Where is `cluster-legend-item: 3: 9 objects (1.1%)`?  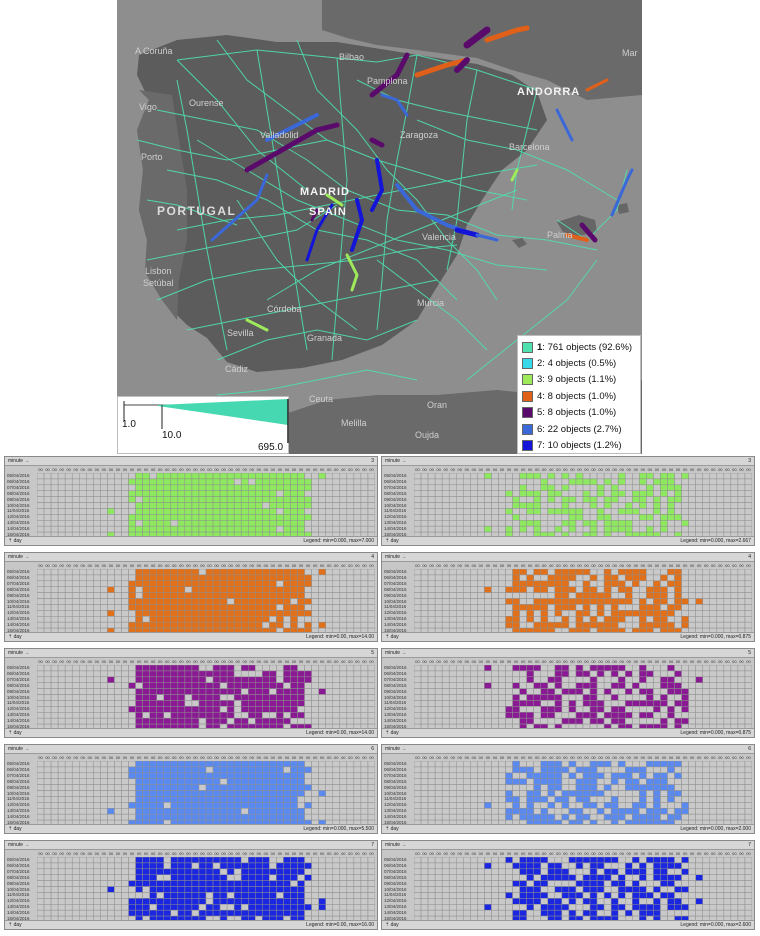 cluster-legend-item: 3: 9 objects (1.1%) is located at coordinates (579, 380).